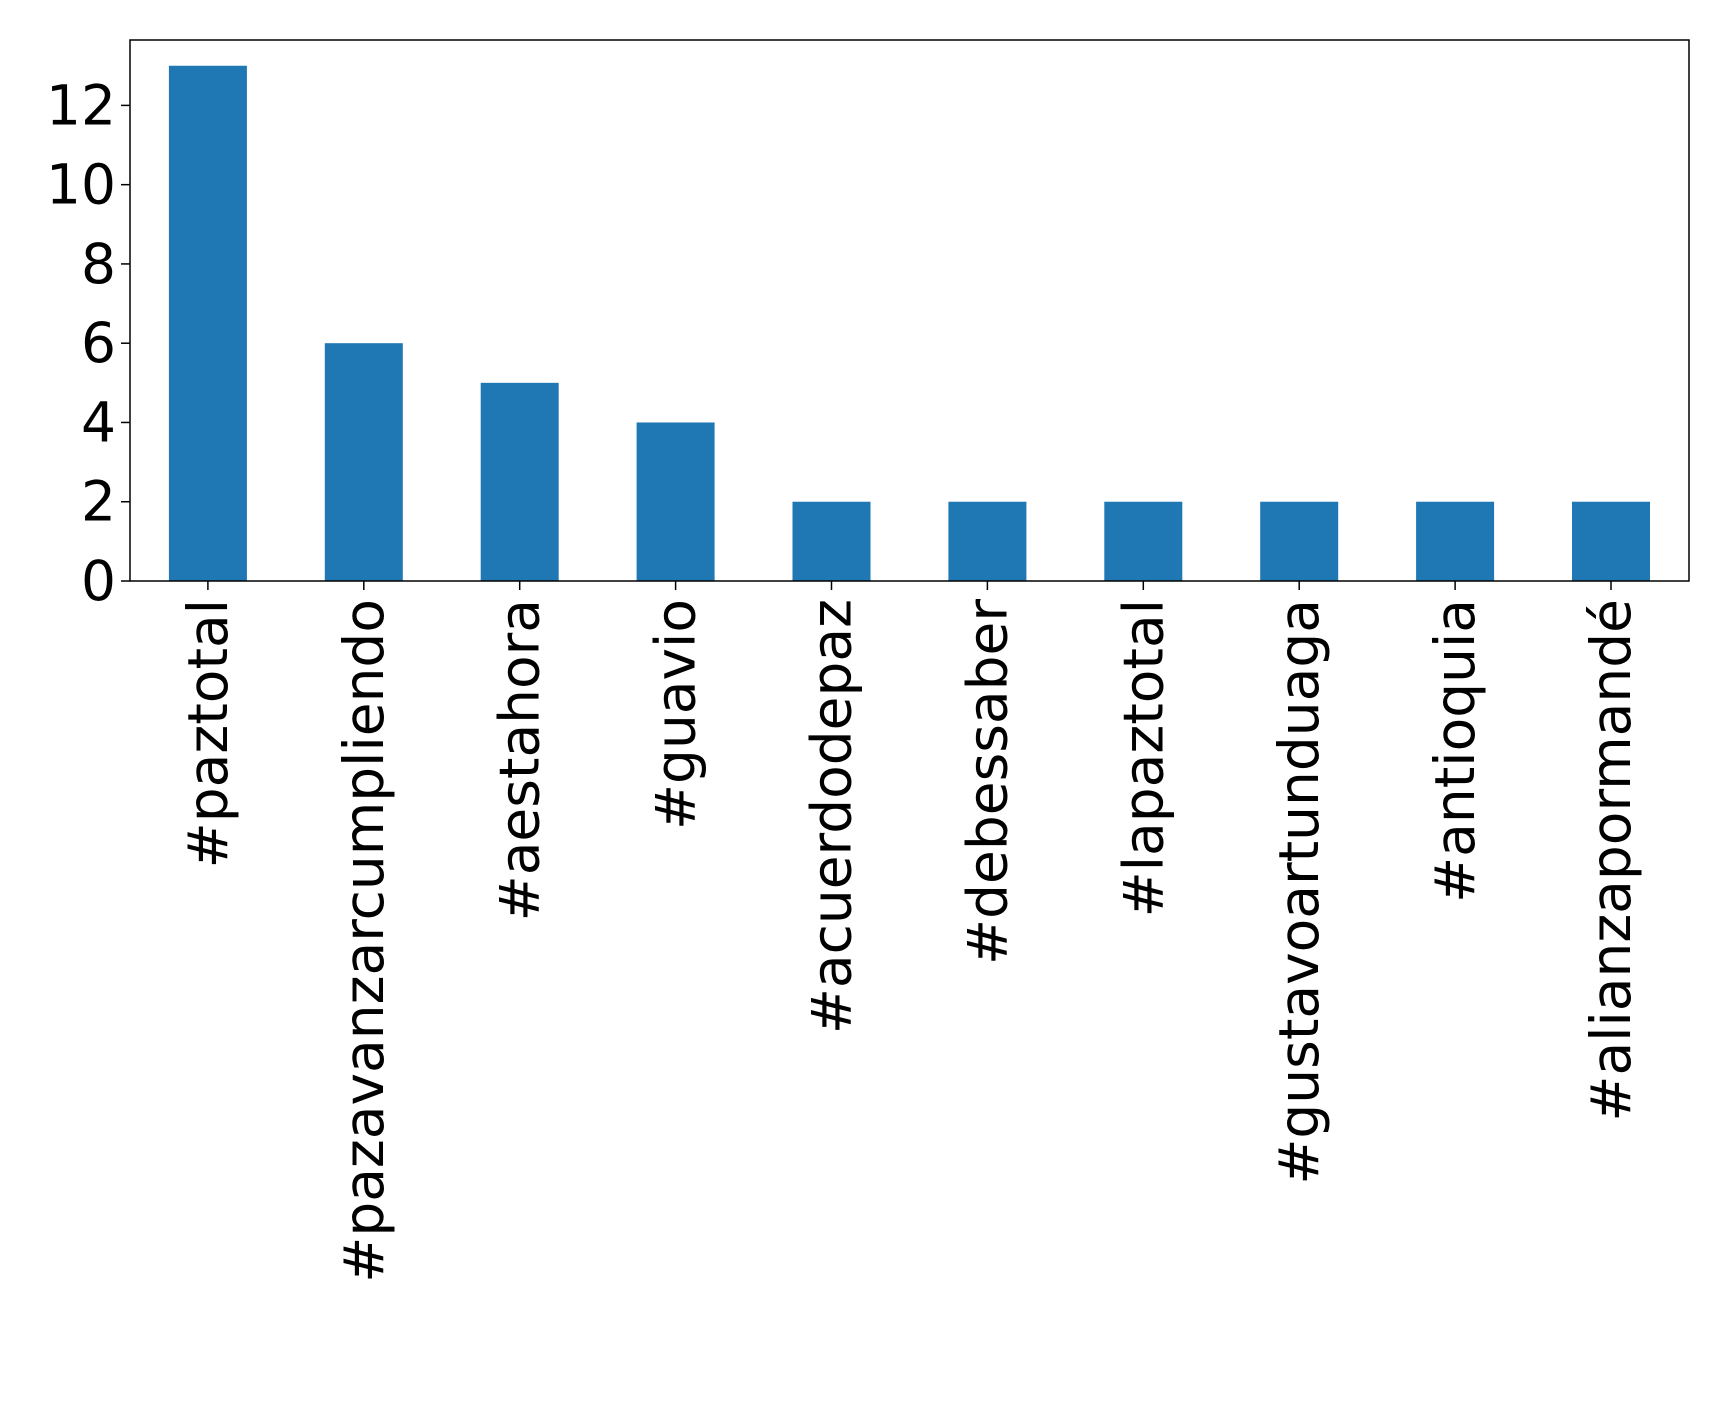 The width and height of the screenshot is (1719, 1409). Describe the element at coordinates (364, 941) in the screenshot. I see `x-tick-label: #pazavanzarcumpliendo` at that location.